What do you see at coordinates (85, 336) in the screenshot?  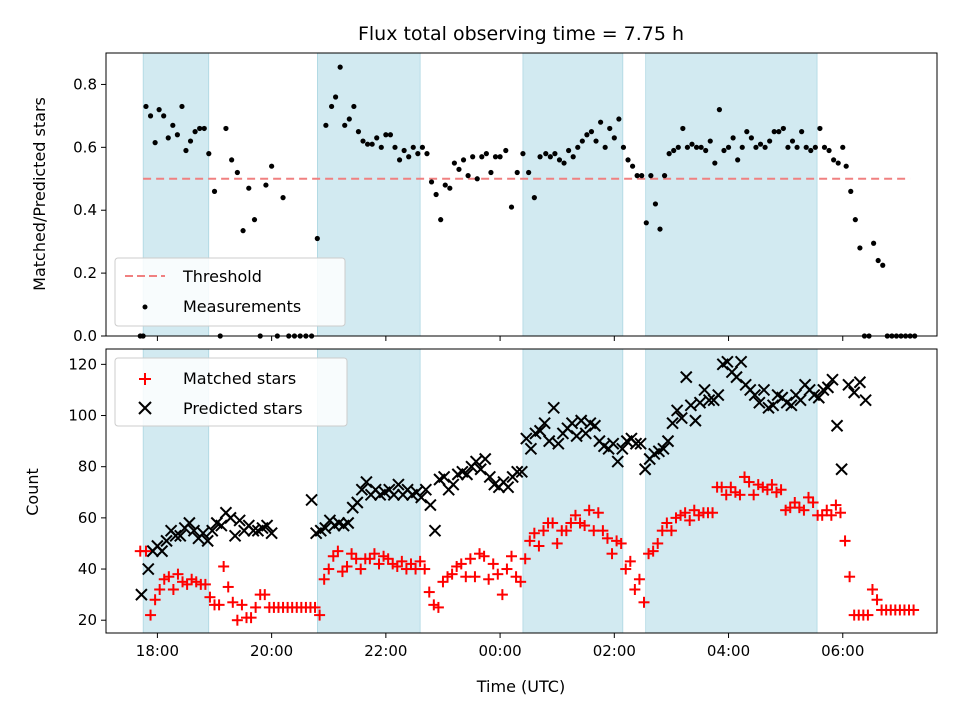 I see `top-y-tick-label: 0.0` at bounding box center [85, 336].